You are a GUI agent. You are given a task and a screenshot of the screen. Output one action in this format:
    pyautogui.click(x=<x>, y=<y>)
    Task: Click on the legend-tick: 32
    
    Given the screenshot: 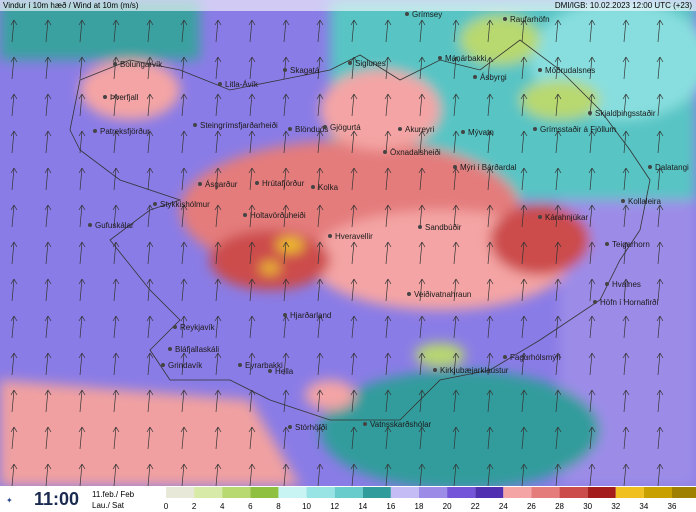 What is the action you would take?
    pyautogui.click(x=615, y=506)
    